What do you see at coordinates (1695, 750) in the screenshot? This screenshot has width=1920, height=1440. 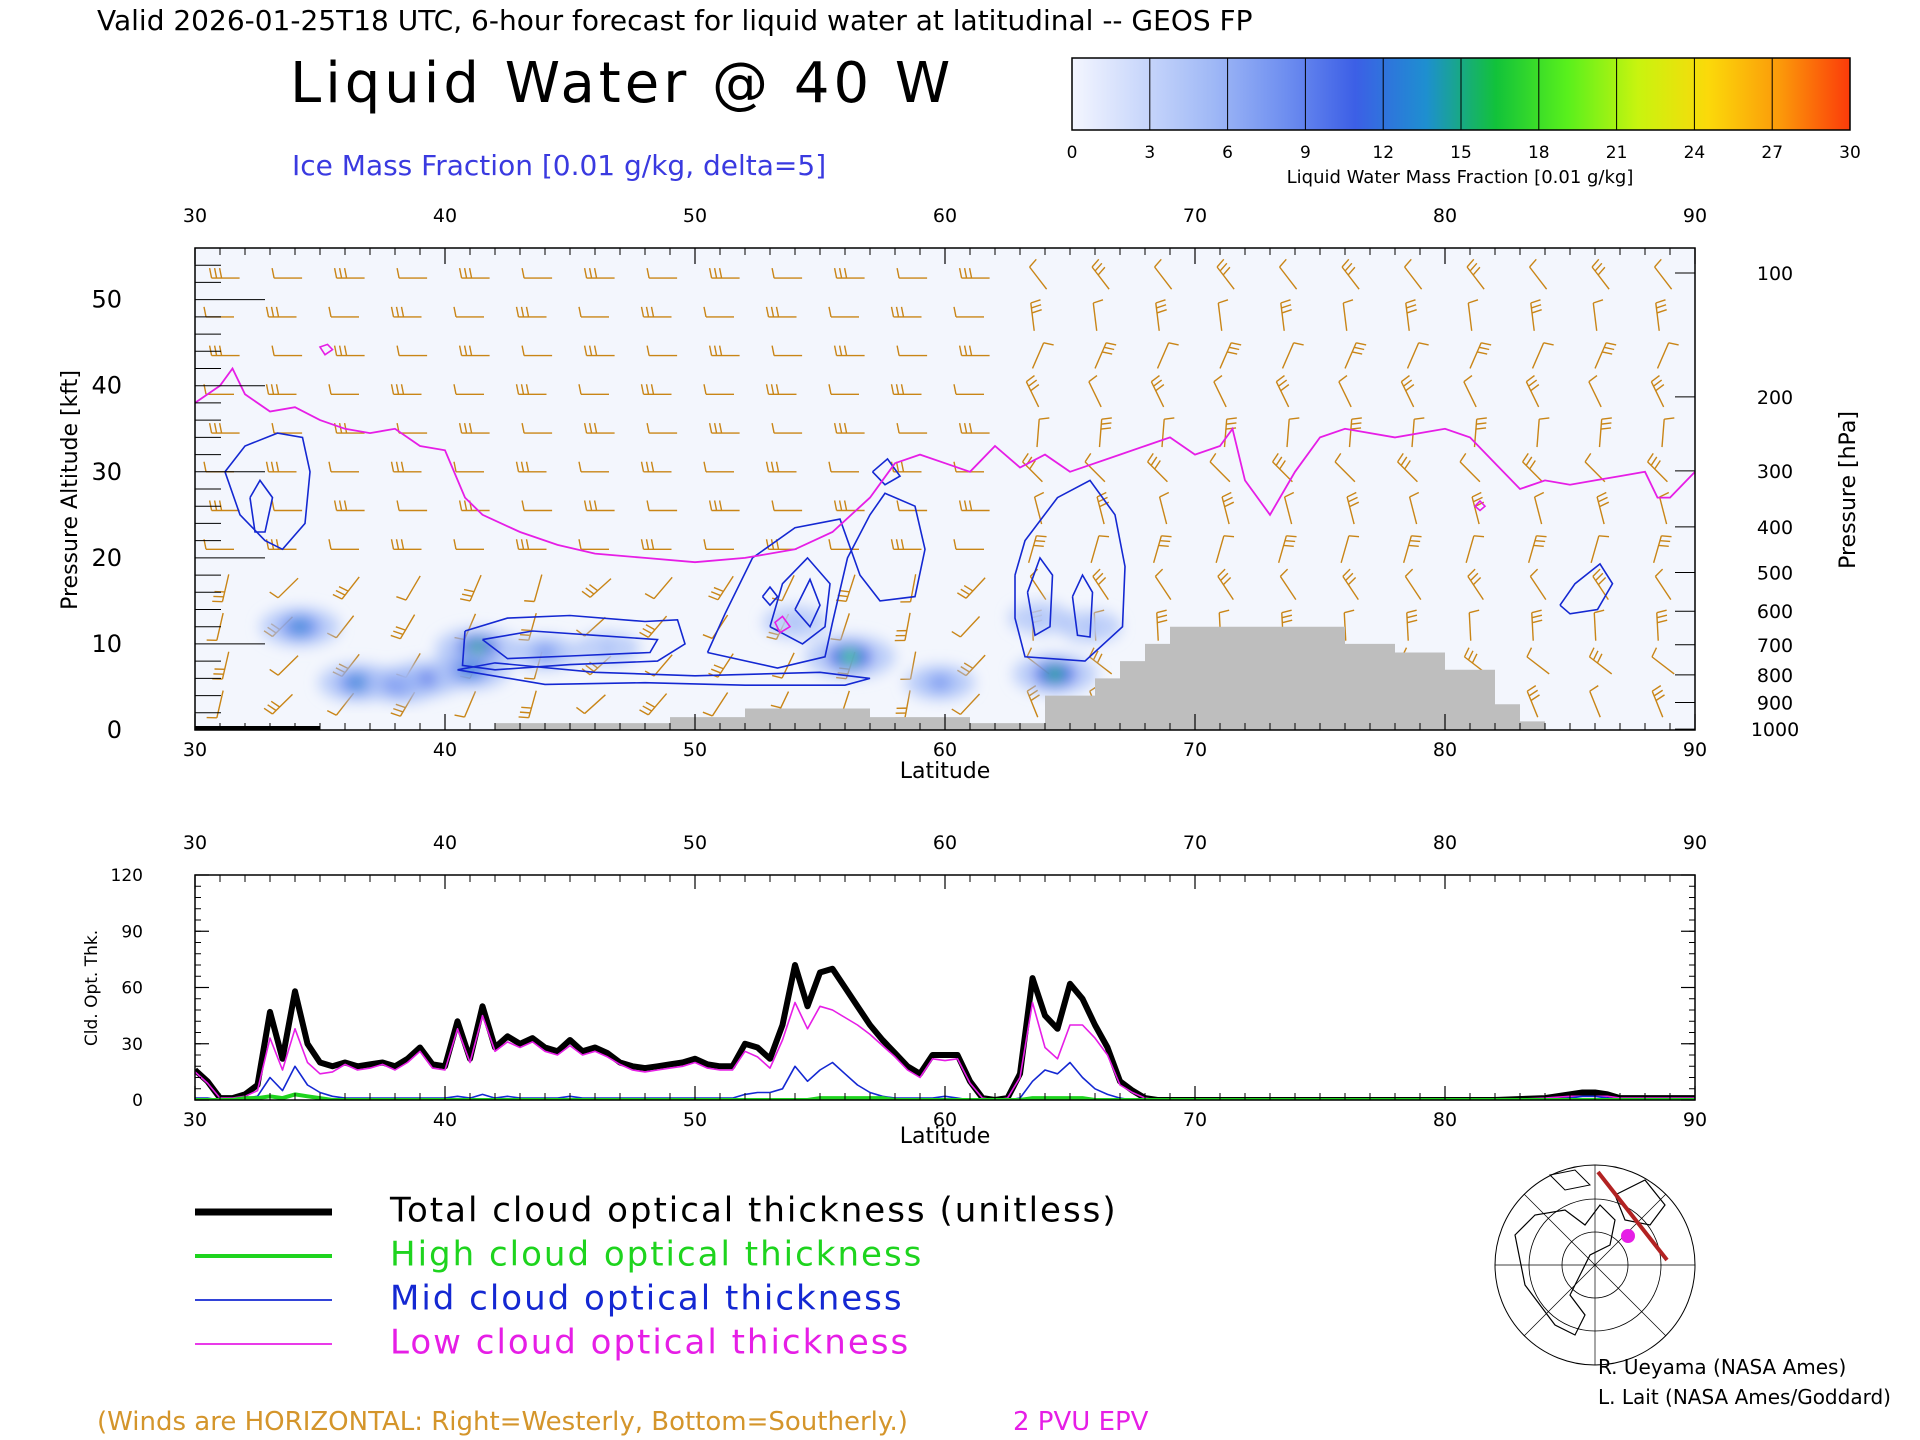 I see `x-tick-label: 90` at bounding box center [1695, 750].